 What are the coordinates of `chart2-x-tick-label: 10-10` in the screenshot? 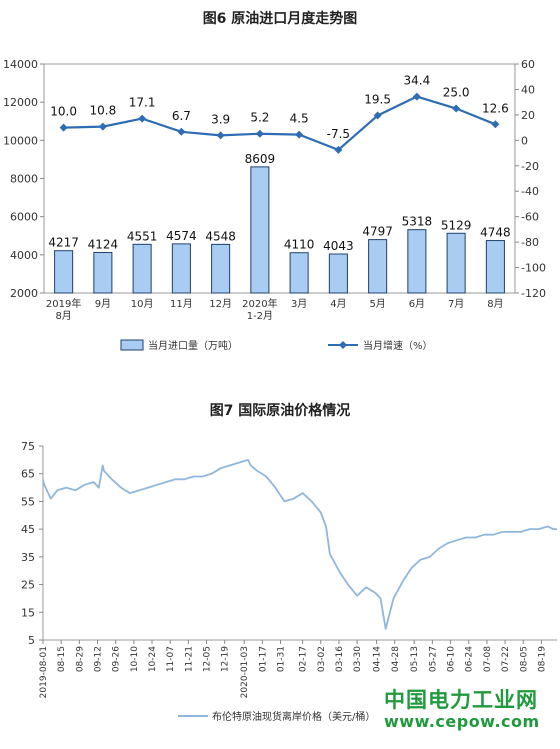 It's located at (135, 659).